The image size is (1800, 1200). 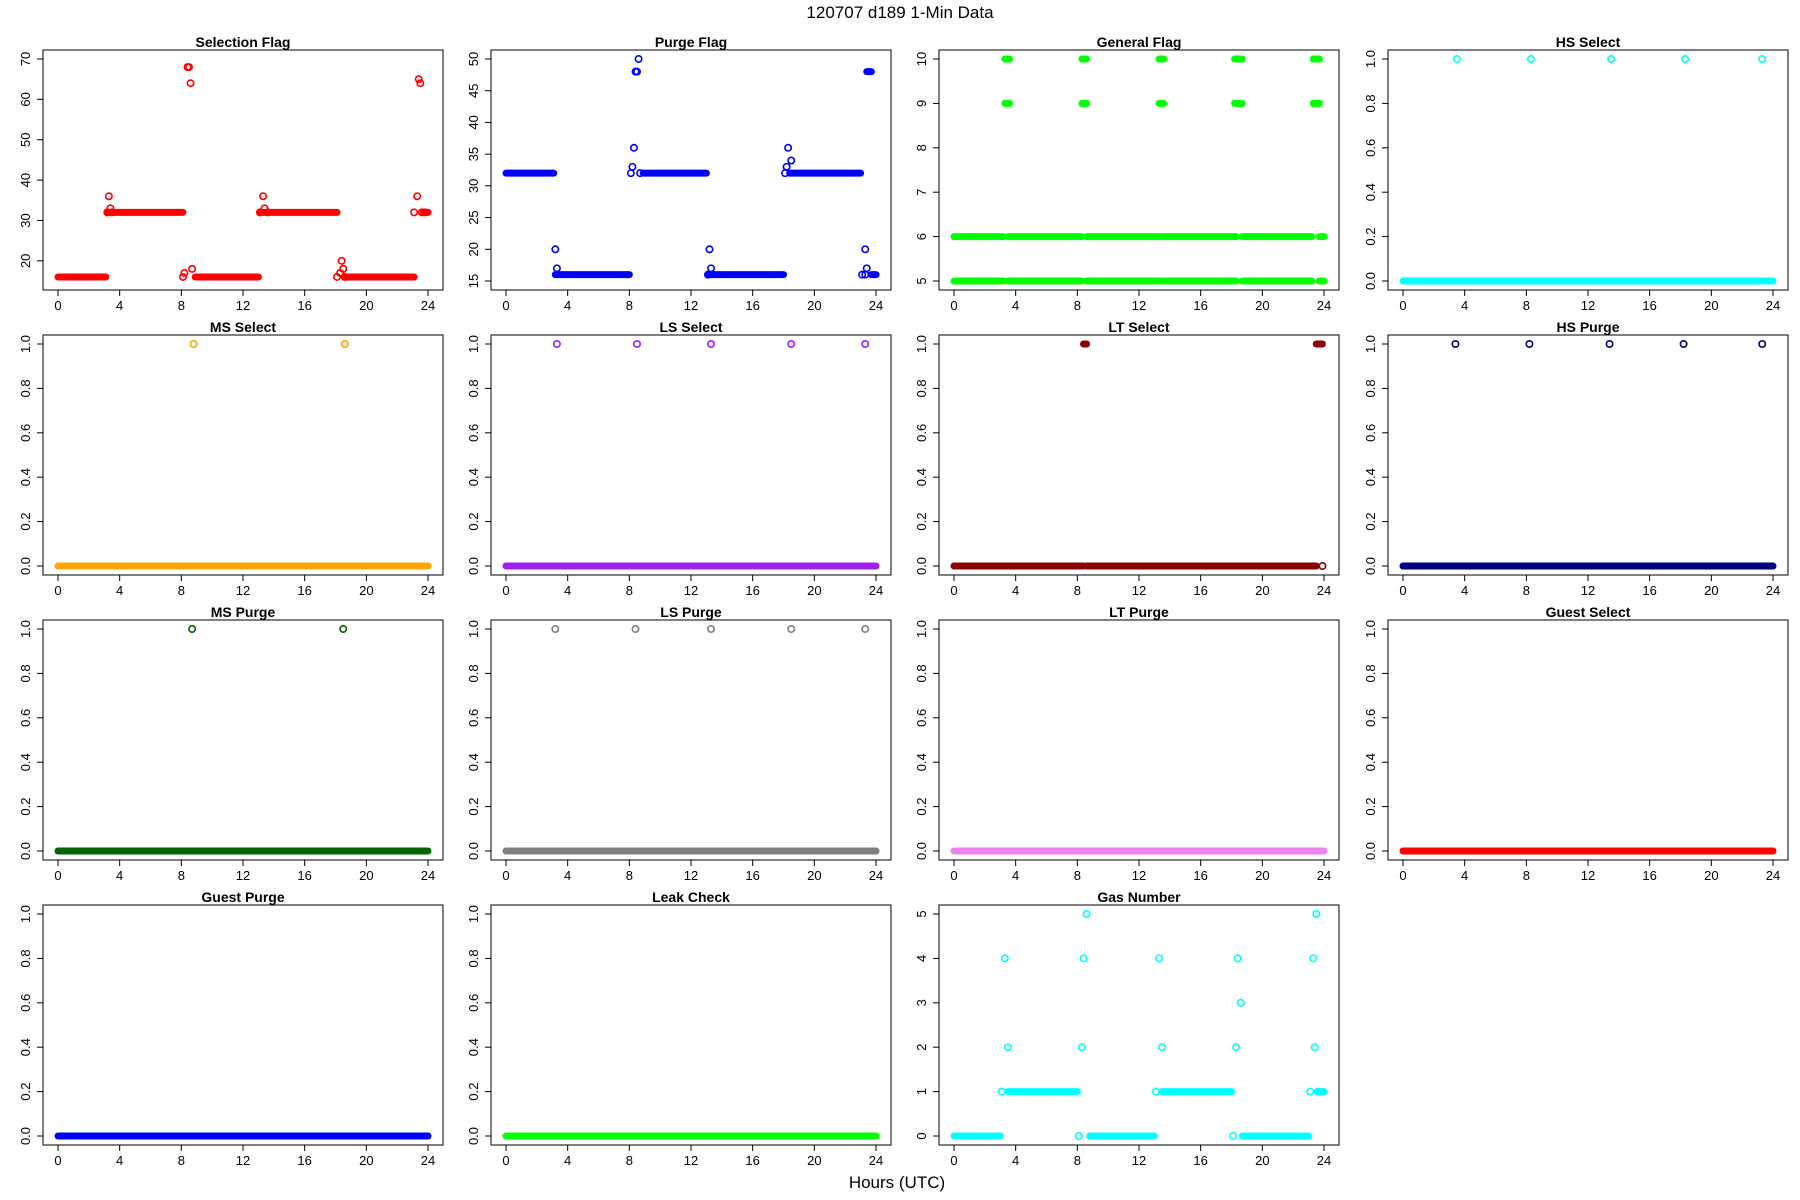 What do you see at coordinates (243, 327) in the screenshot?
I see `panel-title: MS Select` at bounding box center [243, 327].